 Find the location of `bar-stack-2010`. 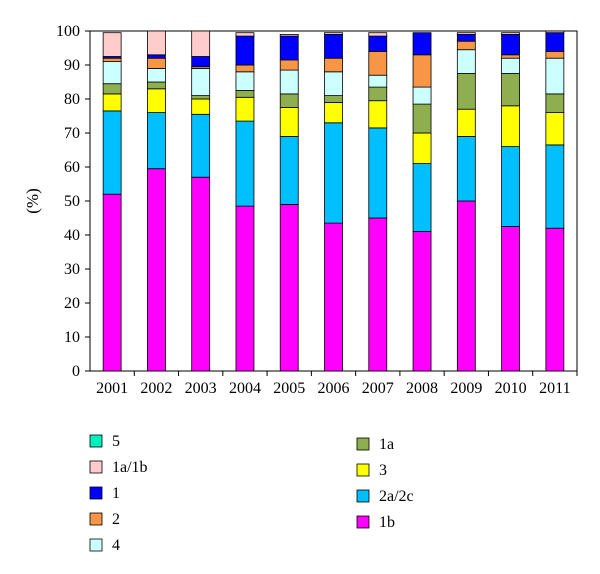

bar-stack-2010 is located at coordinates (510, 202).